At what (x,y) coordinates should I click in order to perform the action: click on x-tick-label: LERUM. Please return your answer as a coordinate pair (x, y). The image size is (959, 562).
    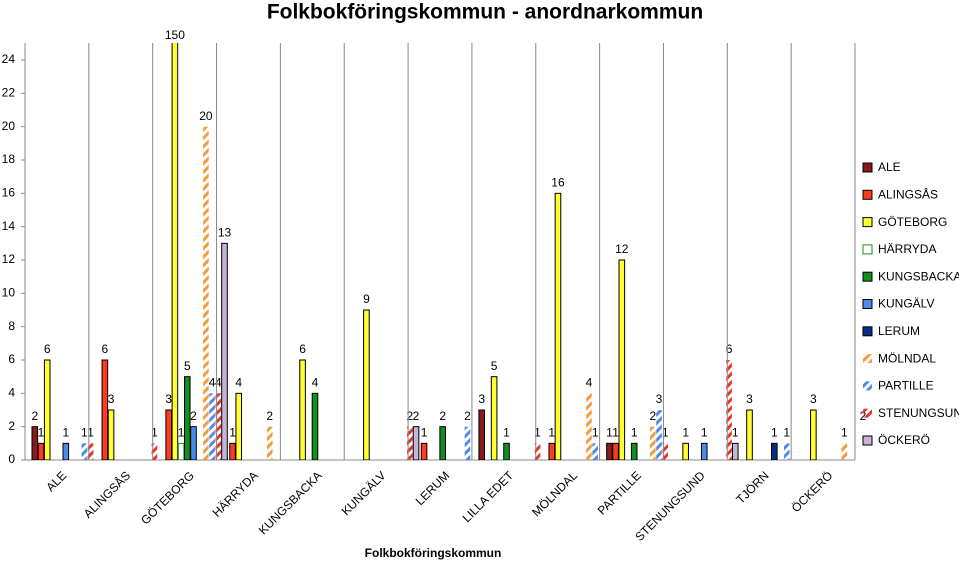
    Looking at the image, I should click on (433, 488).